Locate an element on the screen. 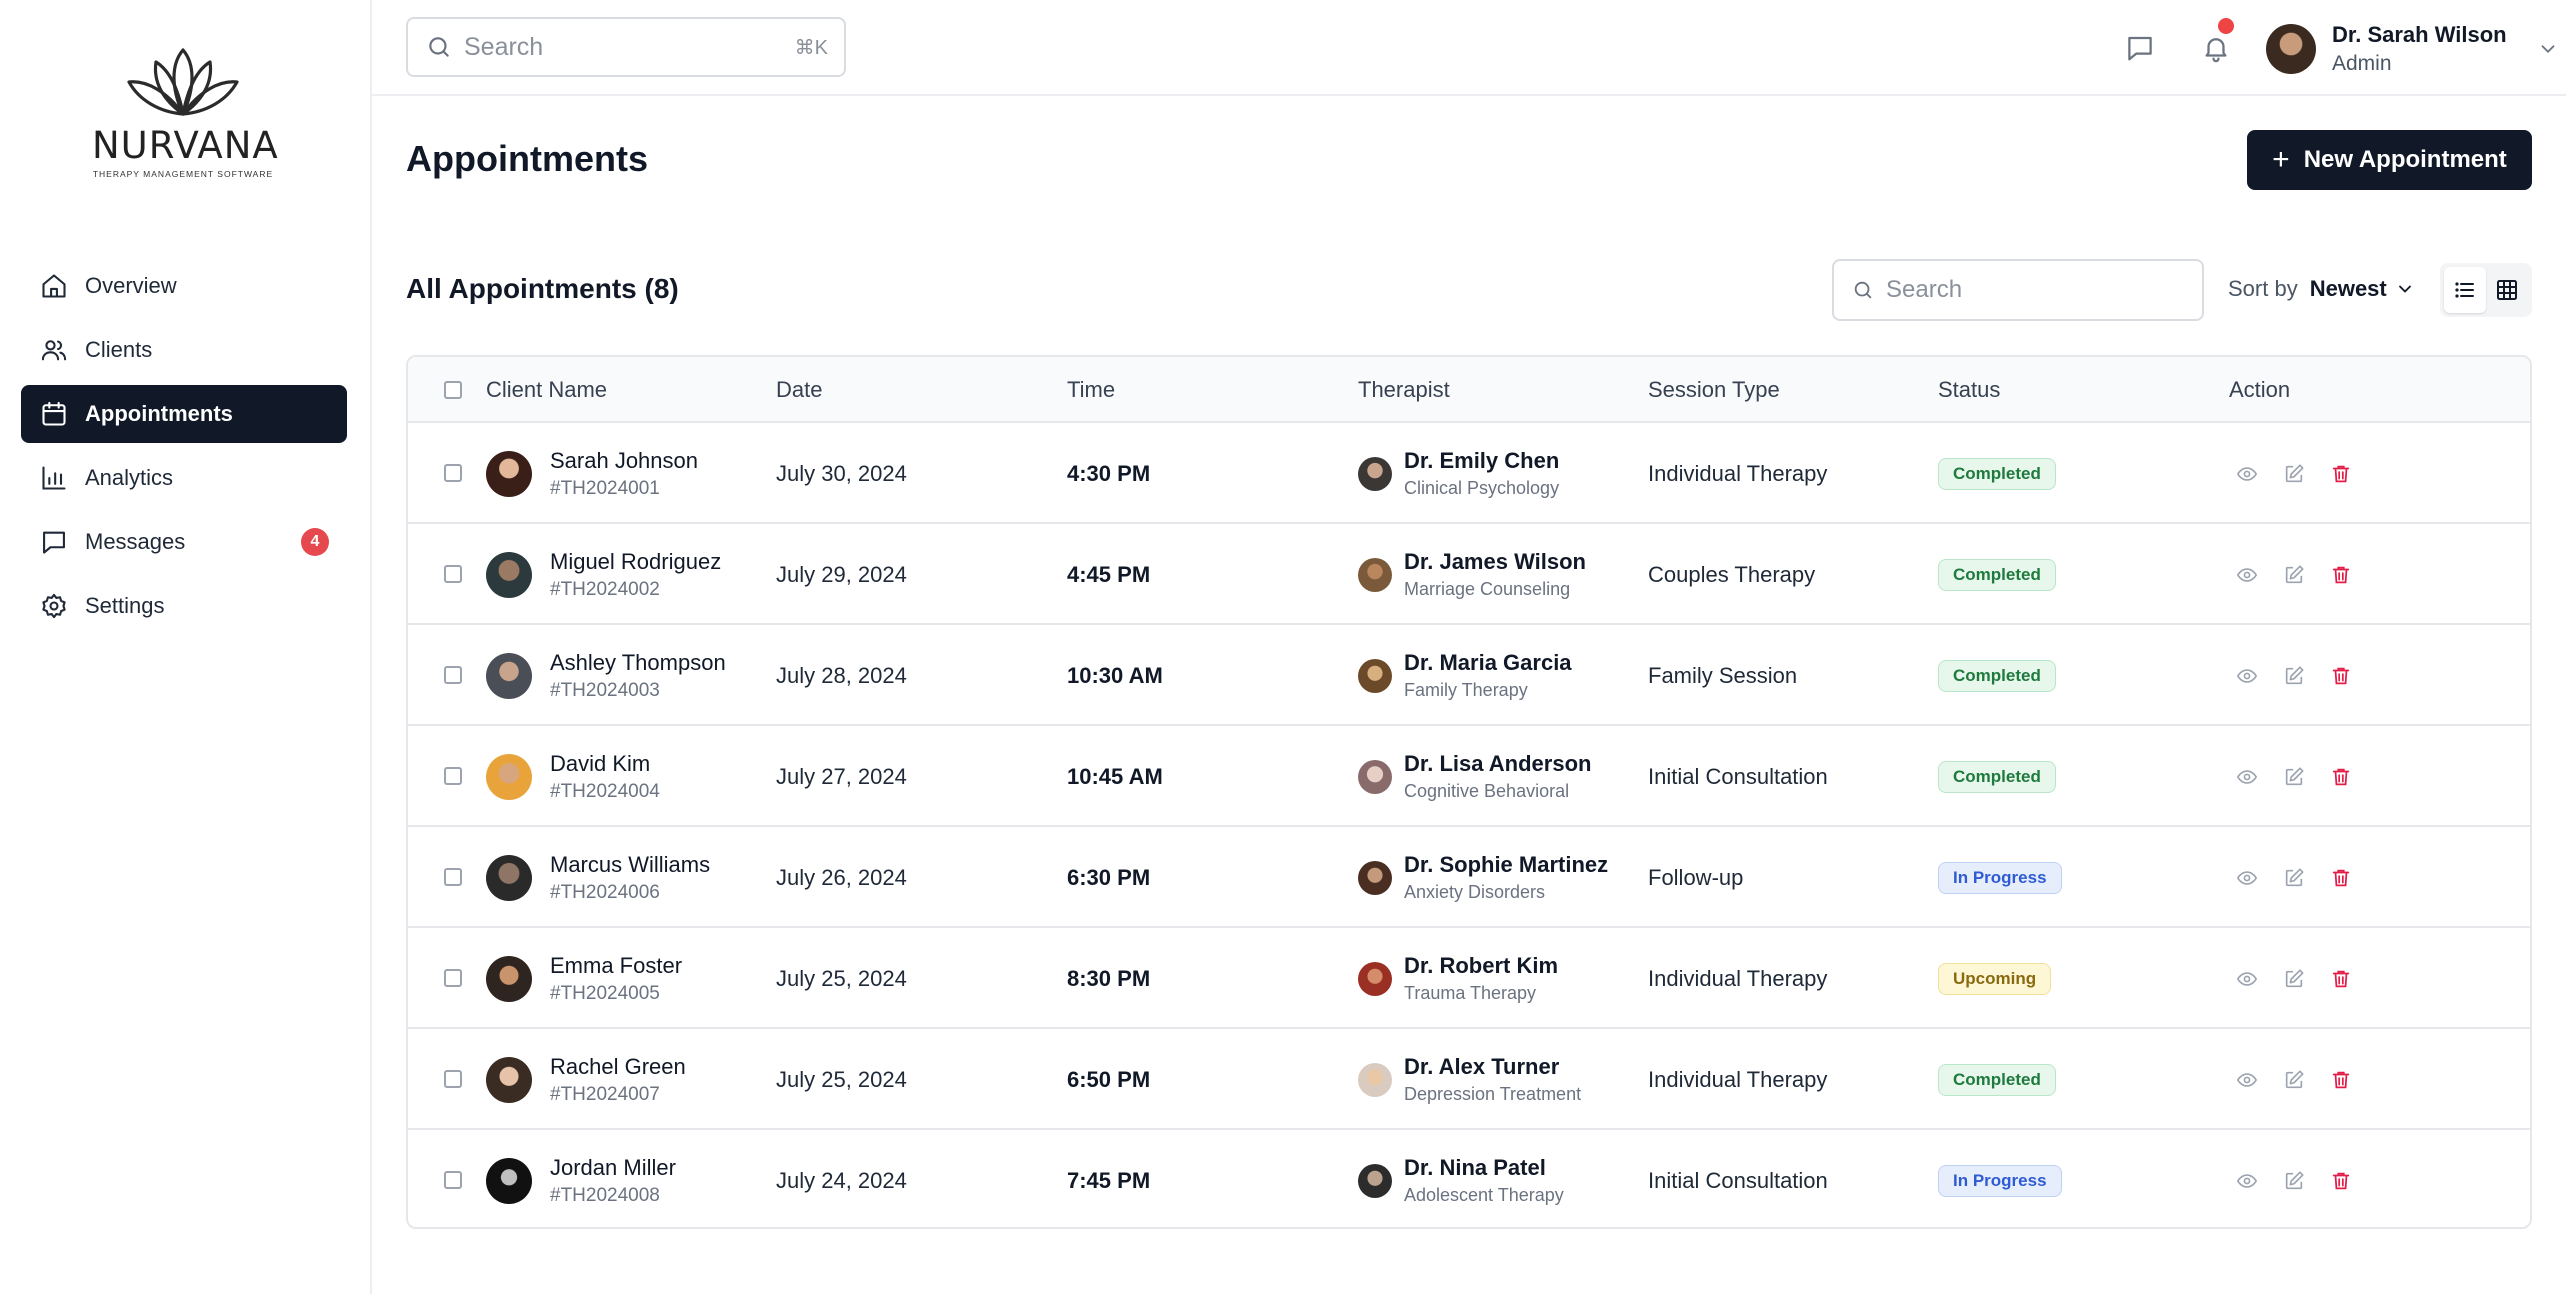 The width and height of the screenshot is (2566, 1294). therapist-specialty: Family Therapy is located at coordinates (1466, 690).